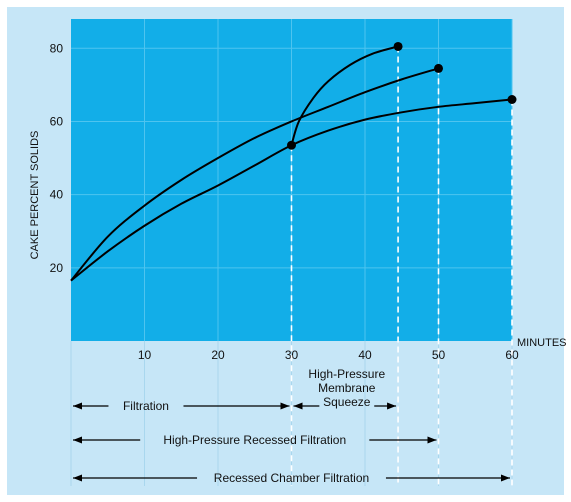  I want to click on y-tick-label: 20, so click(57, 268).